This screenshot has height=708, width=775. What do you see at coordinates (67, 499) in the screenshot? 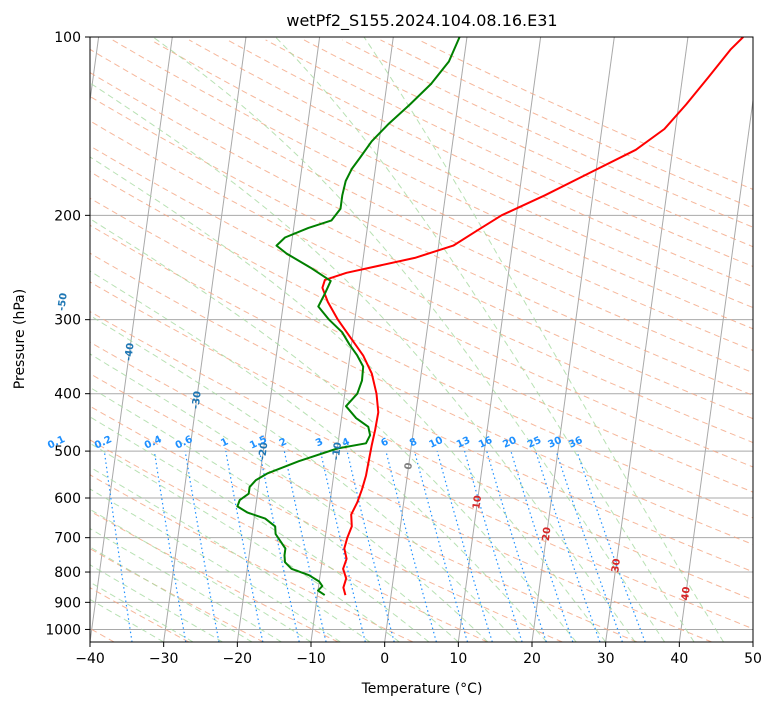
I see `y-tick-label: 600` at bounding box center [67, 499].